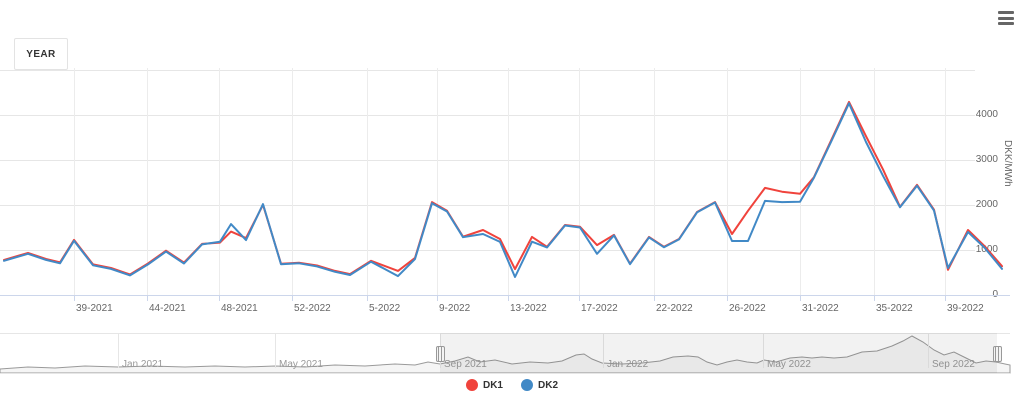  Describe the element at coordinates (599, 308) in the screenshot. I see `x-axis-label: 17-2022` at that location.